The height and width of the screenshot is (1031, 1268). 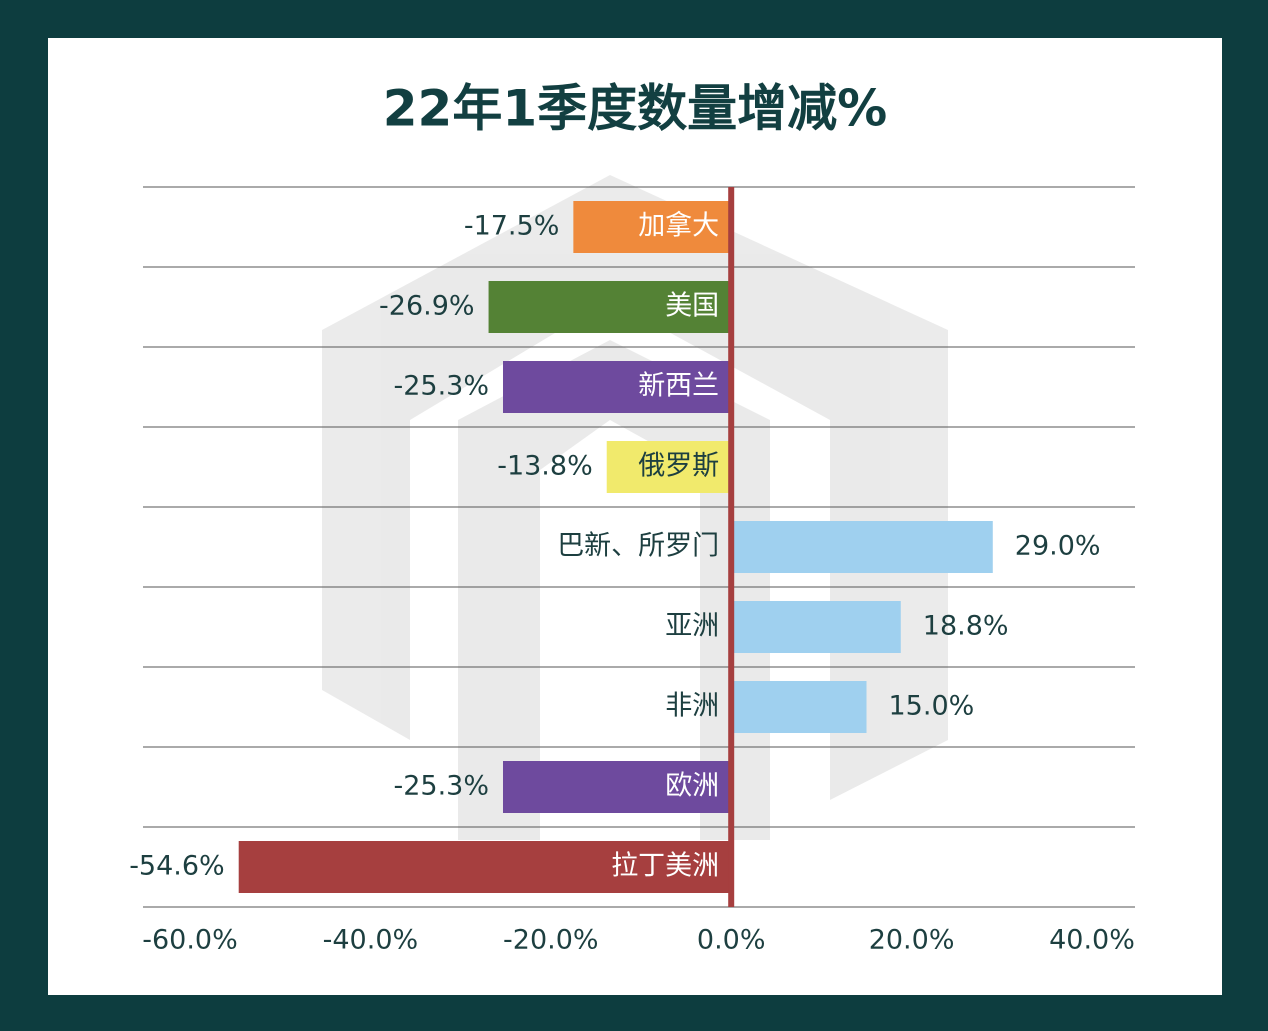 I want to click on x-tick-label: 20.0%, so click(x=912, y=940).